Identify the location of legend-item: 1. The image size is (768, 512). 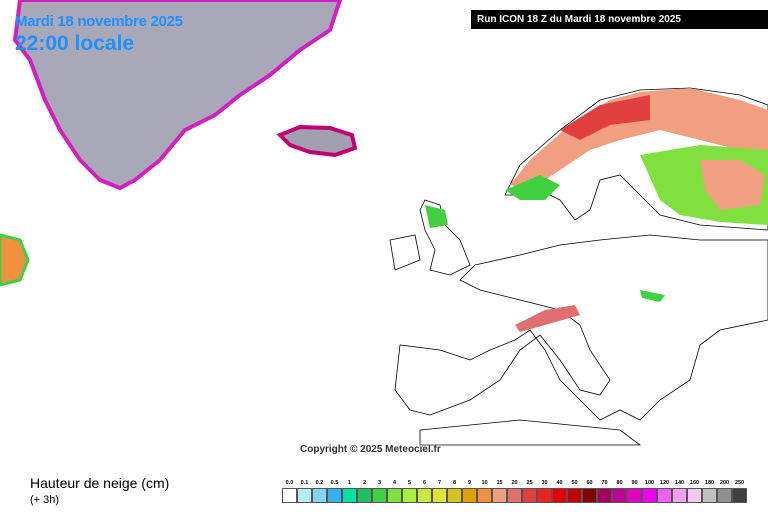
(349, 490).